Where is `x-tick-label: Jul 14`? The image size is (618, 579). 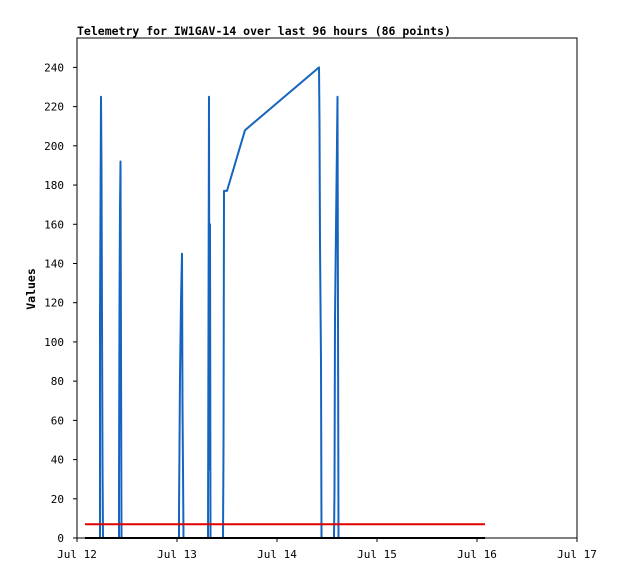
x-tick-label: Jul 14 is located at coordinates (277, 554).